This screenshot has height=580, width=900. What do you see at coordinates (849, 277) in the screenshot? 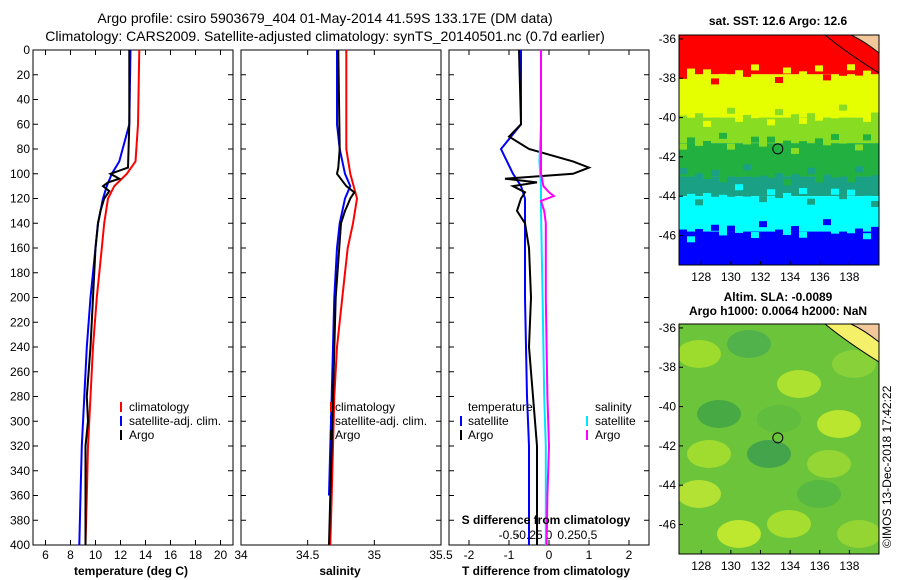
I see `sst-xtick-label: 138` at bounding box center [849, 277].